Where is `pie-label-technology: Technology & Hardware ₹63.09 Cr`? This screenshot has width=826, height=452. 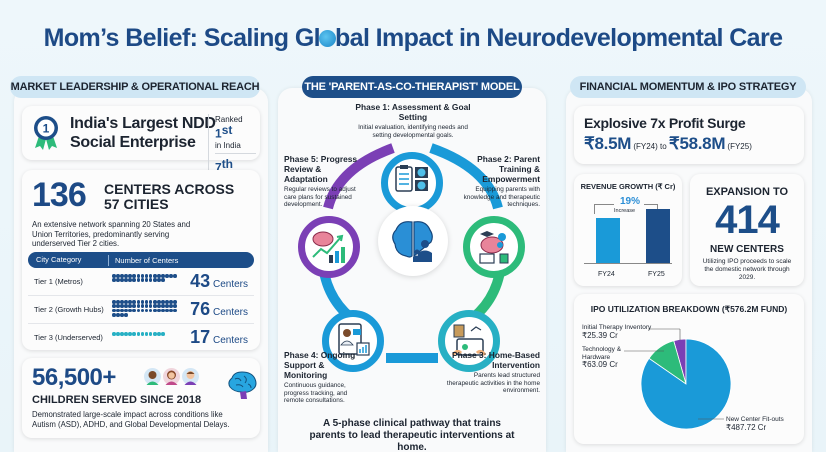 pie-label-technology: Technology & Hardware ₹63.09 Cr is located at coordinates (602, 357).